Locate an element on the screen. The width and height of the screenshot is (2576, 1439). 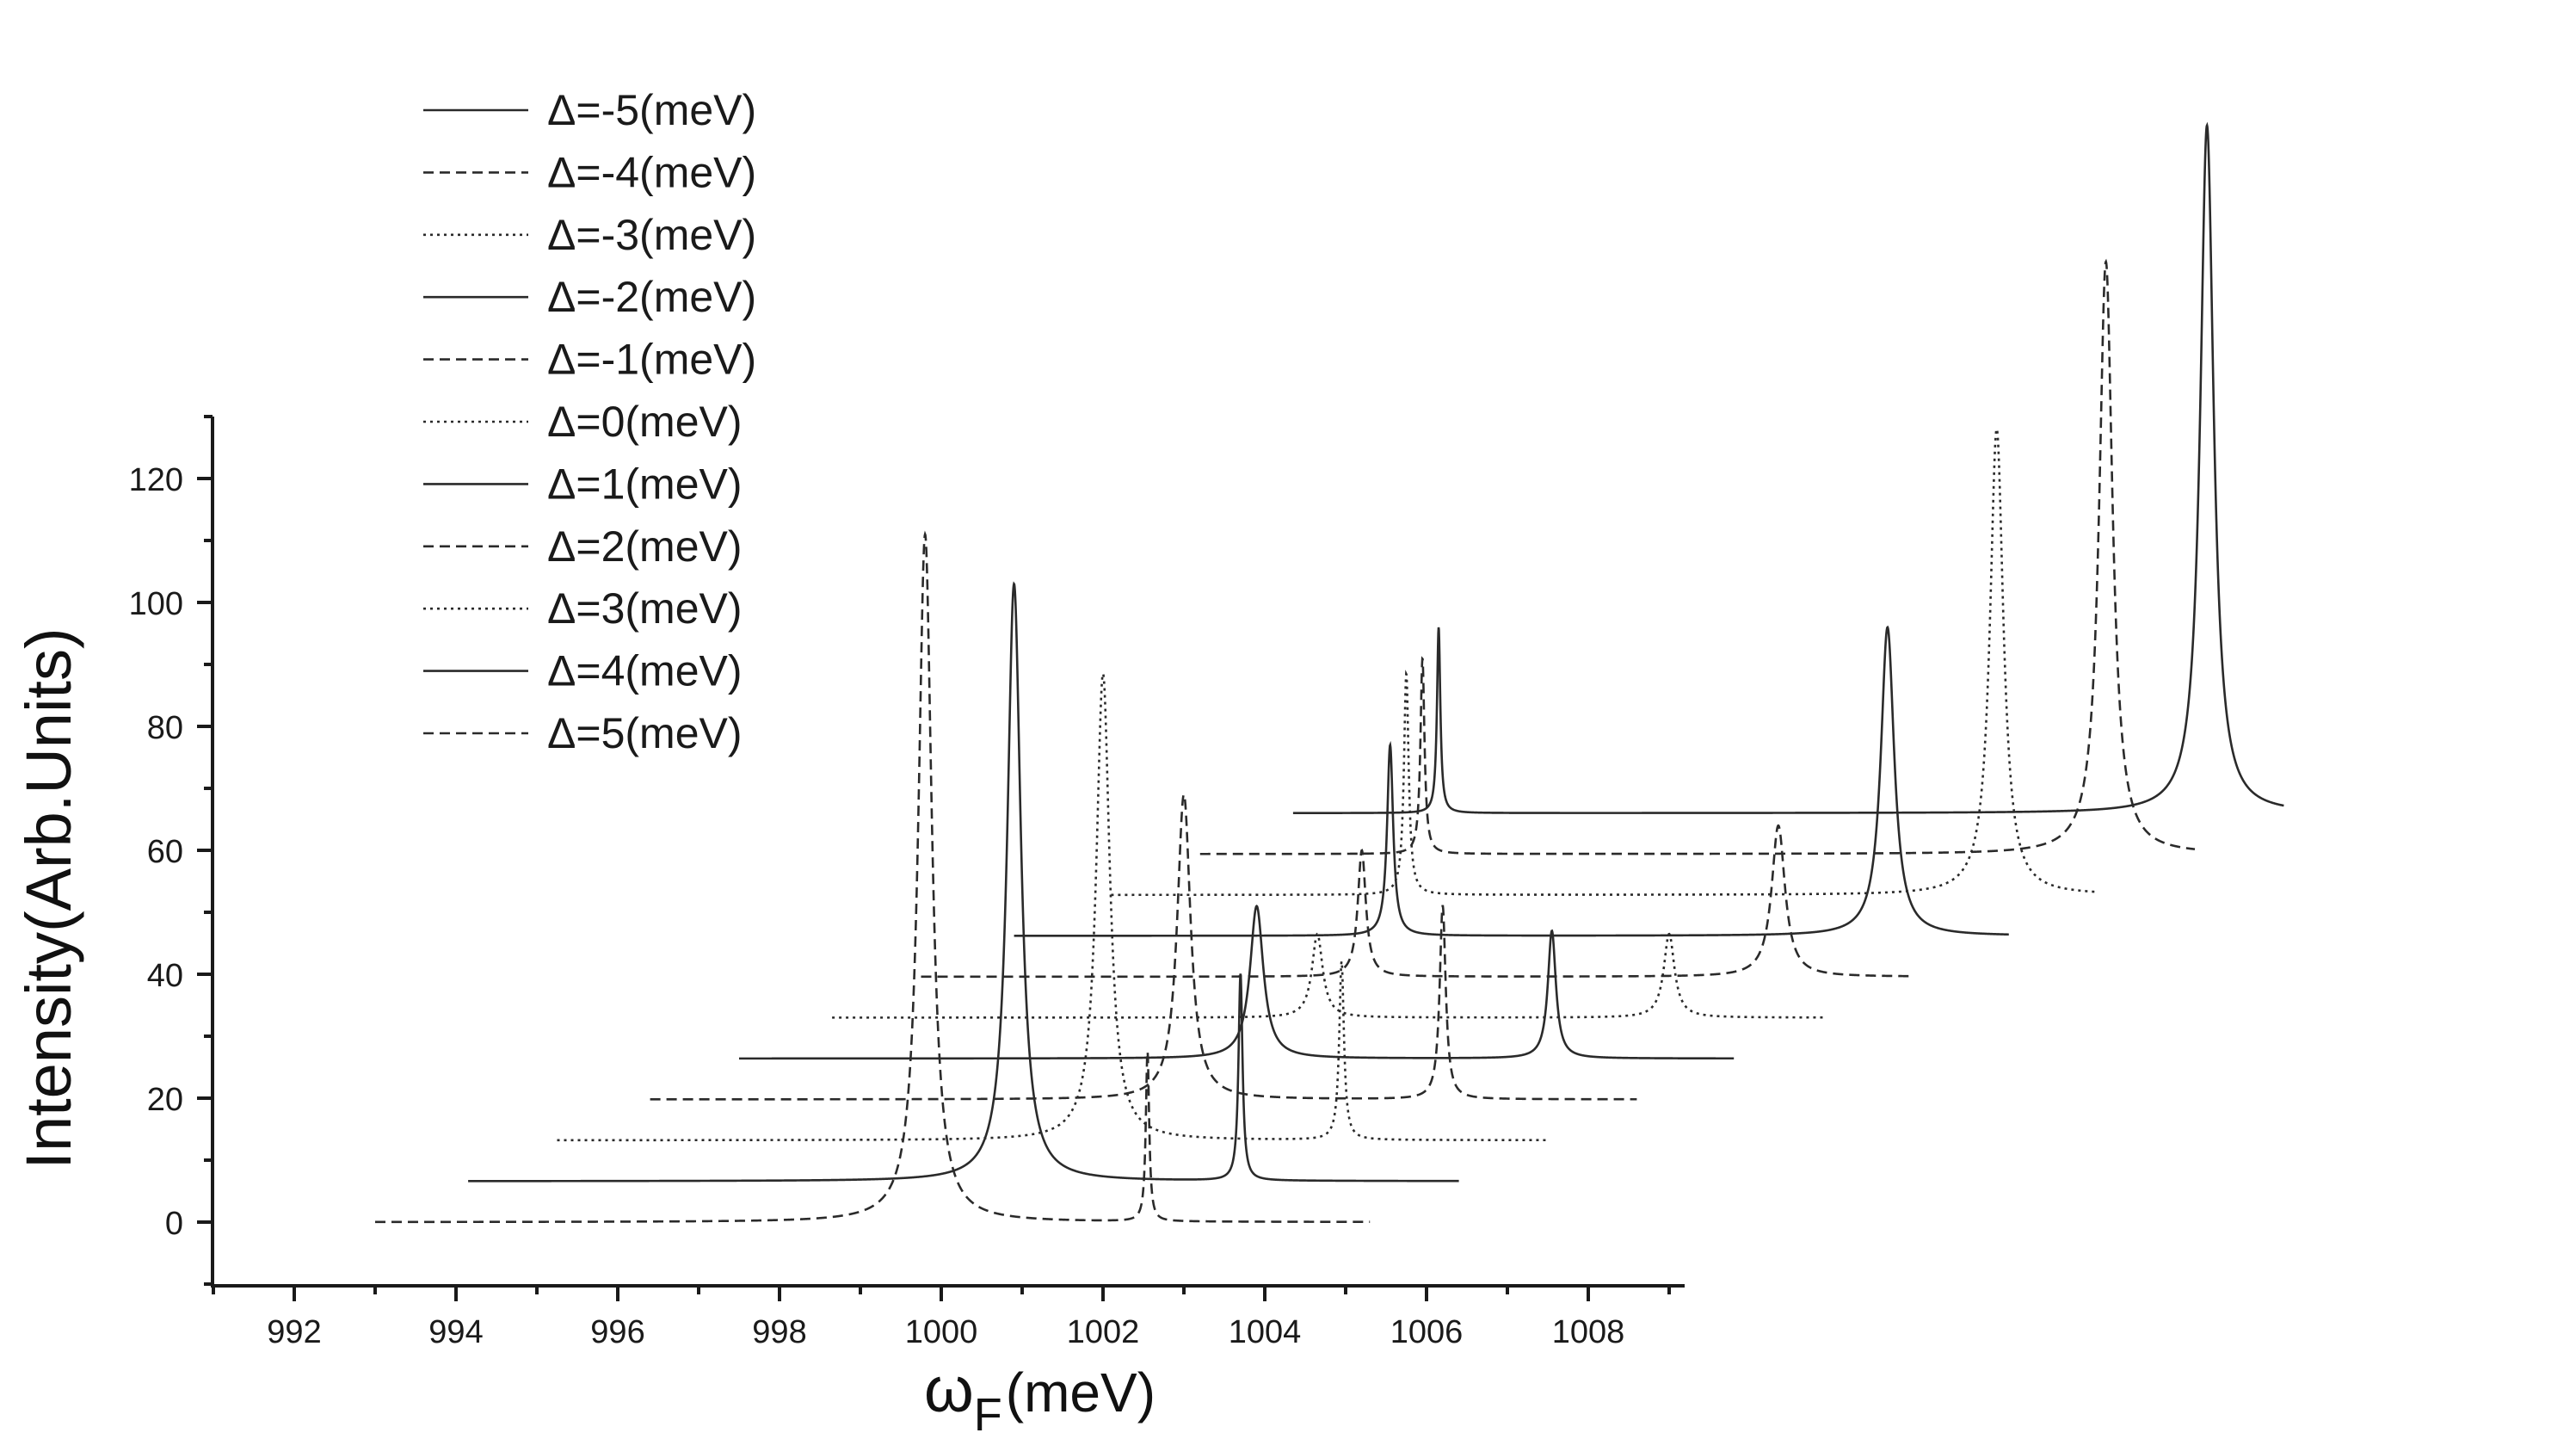
legend-label: Δ=-5(meV) is located at coordinates (652, 110).